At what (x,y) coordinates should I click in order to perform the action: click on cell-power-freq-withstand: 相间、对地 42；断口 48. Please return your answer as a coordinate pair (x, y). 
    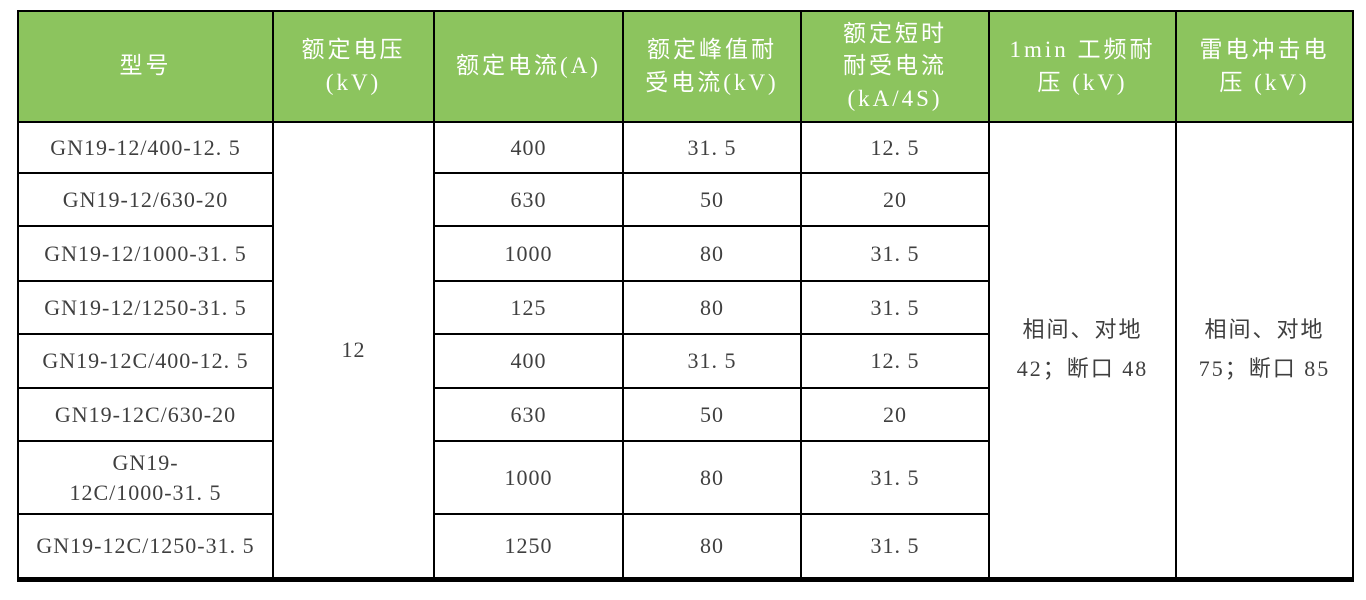
    Looking at the image, I should click on (1082, 350).